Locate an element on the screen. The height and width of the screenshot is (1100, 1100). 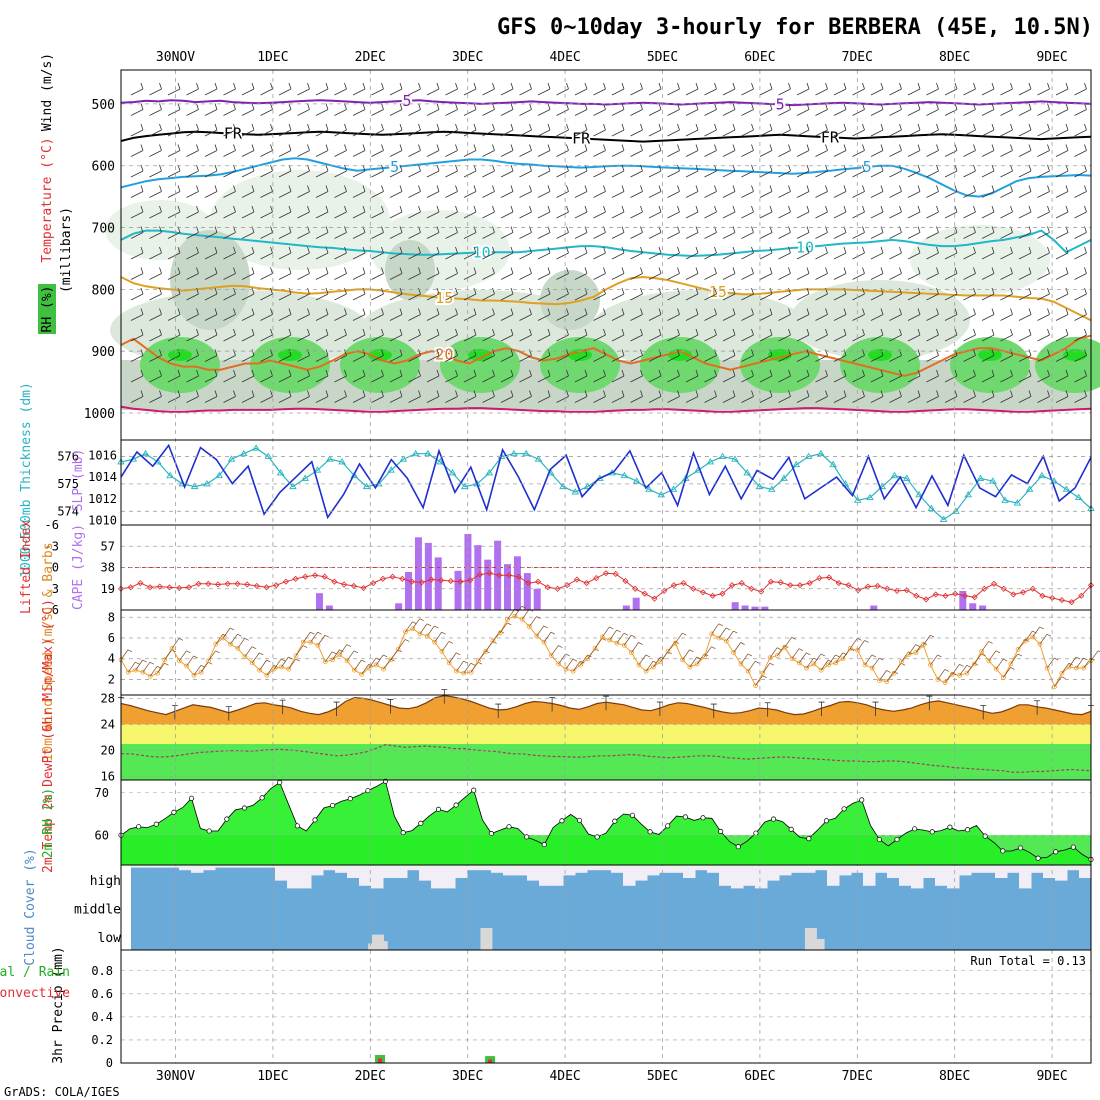
rh-shade-saturated is located at coordinates (290, 355).